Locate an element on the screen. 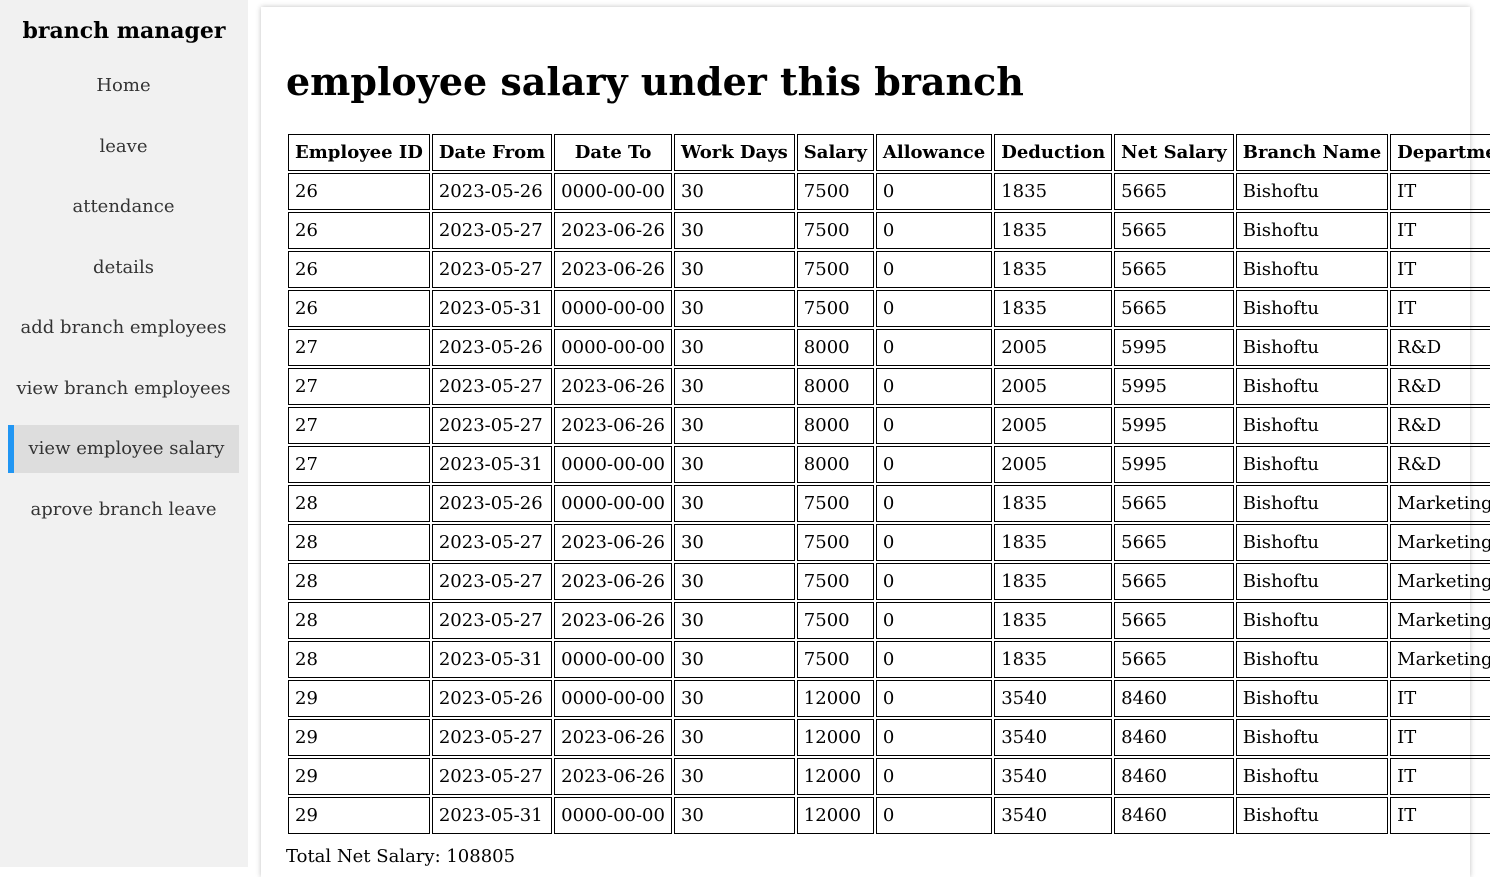 This screenshot has height=877, width=1490. sidebar-item-leave: leave is located at coordinates (123, 146).